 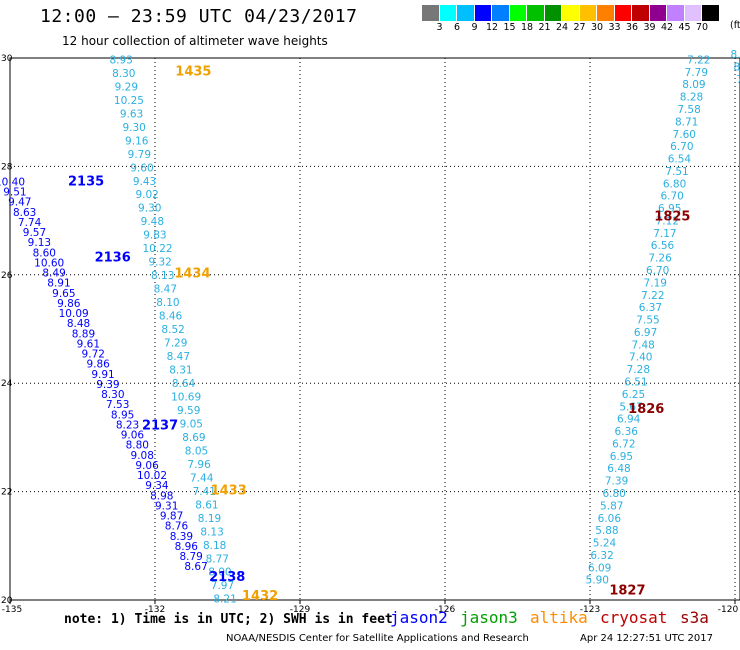 I want to click on wave-height-value: 7.97, so click(x=222, y=586).